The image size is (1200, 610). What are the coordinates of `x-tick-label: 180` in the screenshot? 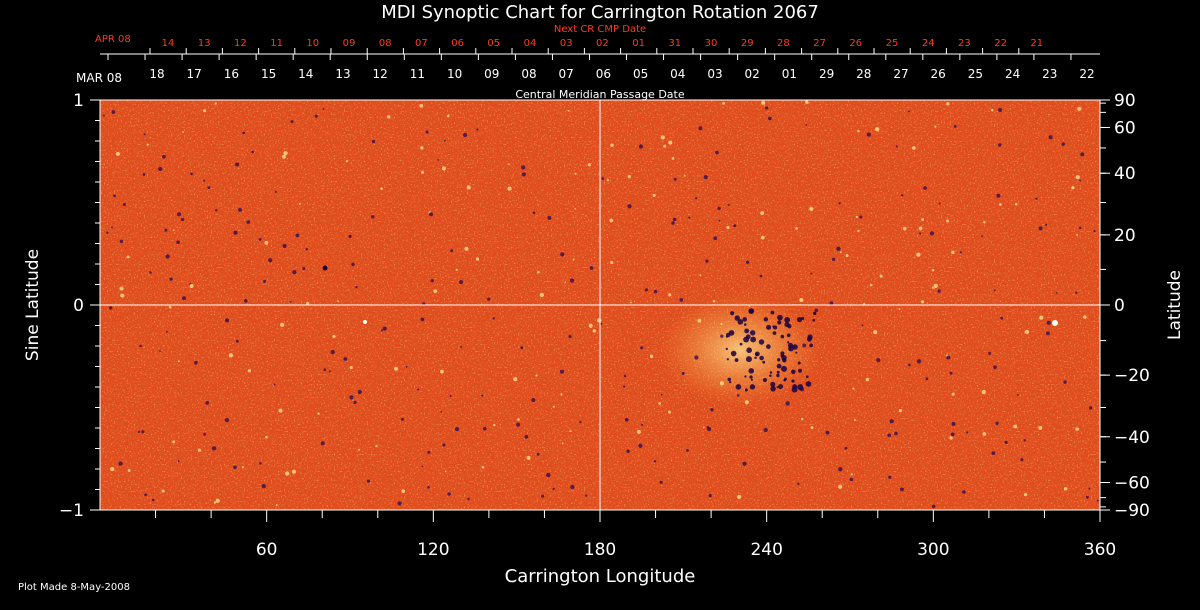 It's located at (600, 550).